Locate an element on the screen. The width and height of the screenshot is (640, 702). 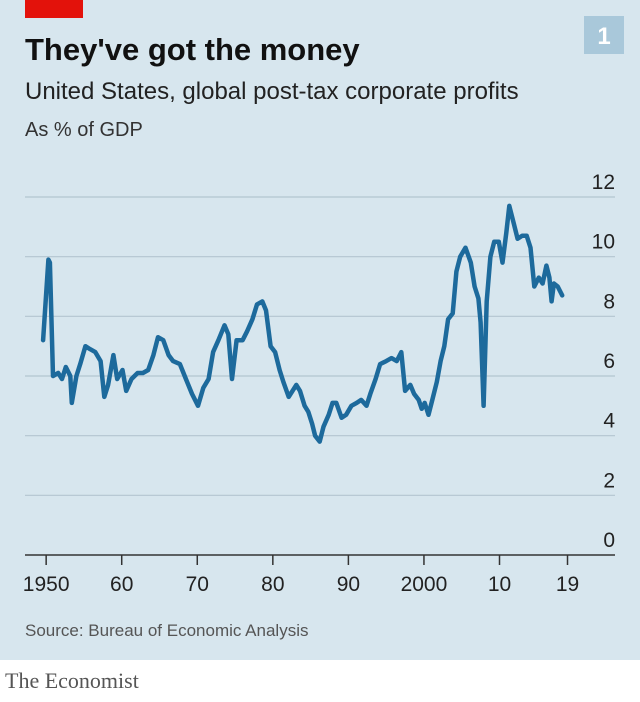
x-tick-label: 90 is located at coordinates (348, 584).